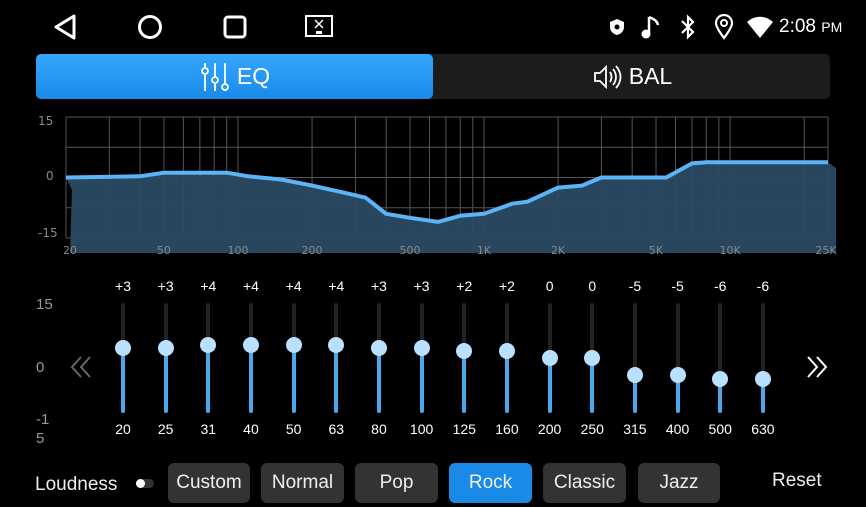  I want to click on clock: 2:08 PM, so click(811, 26).